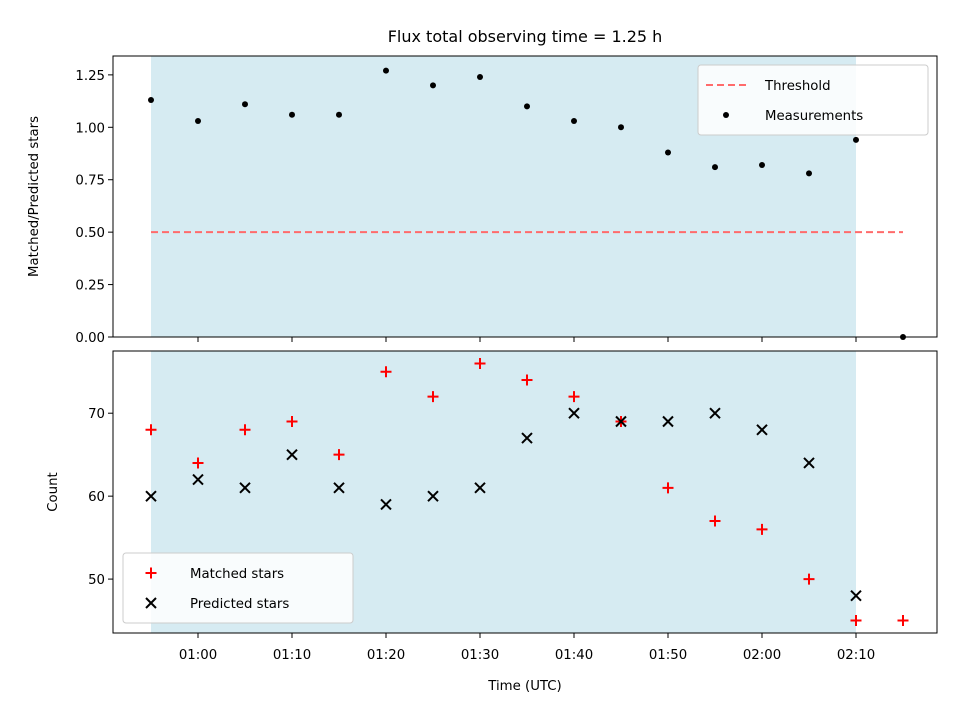 The height and width of the screenshot is (724, 960). What do you see at coordinates (856, 655) in the screenshot?
I see `x-tick-label: 02:10` at bounding box center [856, 655].